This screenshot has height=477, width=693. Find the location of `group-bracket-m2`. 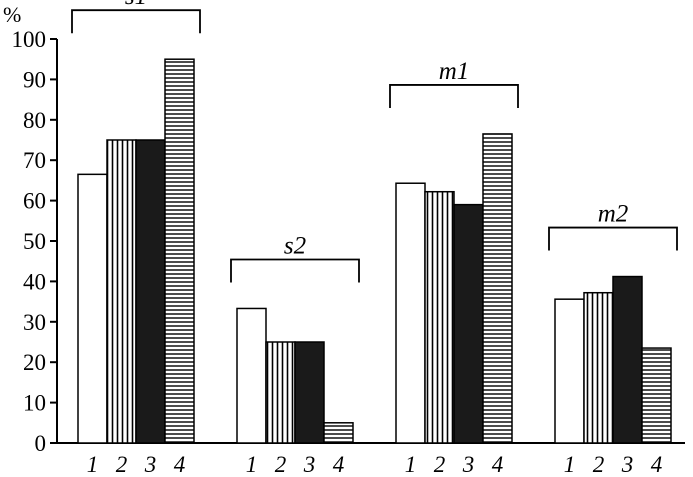

group-bracket-m2 is located at coordinates (613, 238).